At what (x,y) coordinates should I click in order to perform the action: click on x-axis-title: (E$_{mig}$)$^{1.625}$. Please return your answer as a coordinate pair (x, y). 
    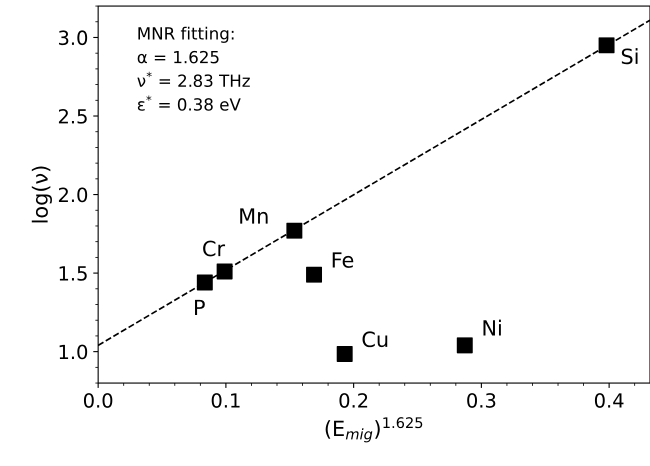
    Looking at the image, I should click on (374, 429).